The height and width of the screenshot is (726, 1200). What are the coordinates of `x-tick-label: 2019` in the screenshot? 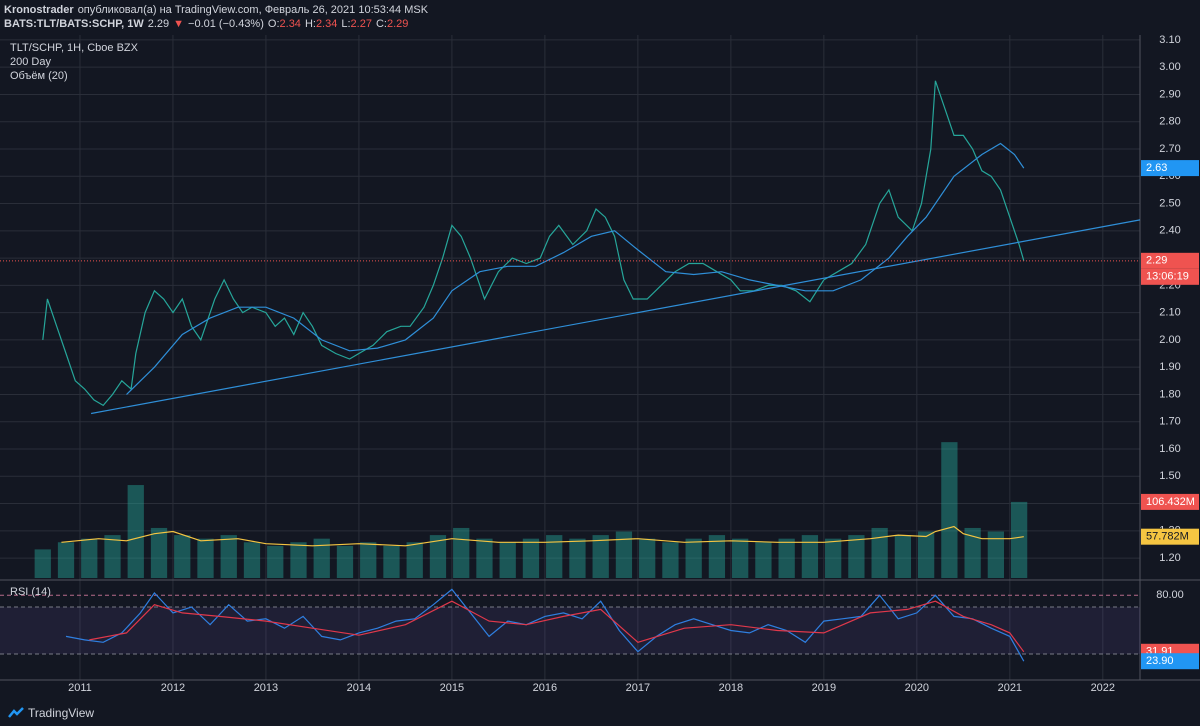 It's located at (824, 688).